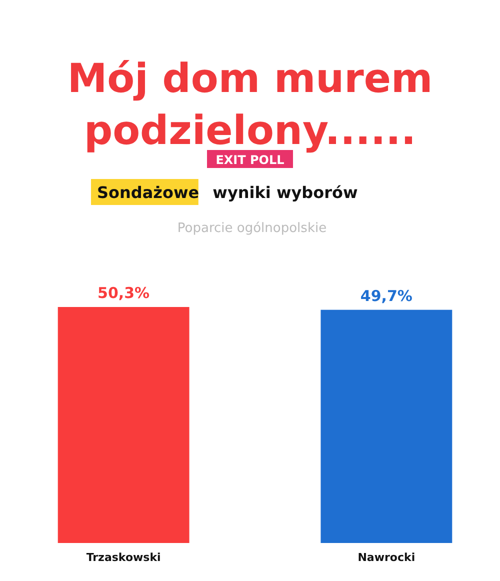  I want to click on x-tick-label: Nawrocki, so click(387, 557).